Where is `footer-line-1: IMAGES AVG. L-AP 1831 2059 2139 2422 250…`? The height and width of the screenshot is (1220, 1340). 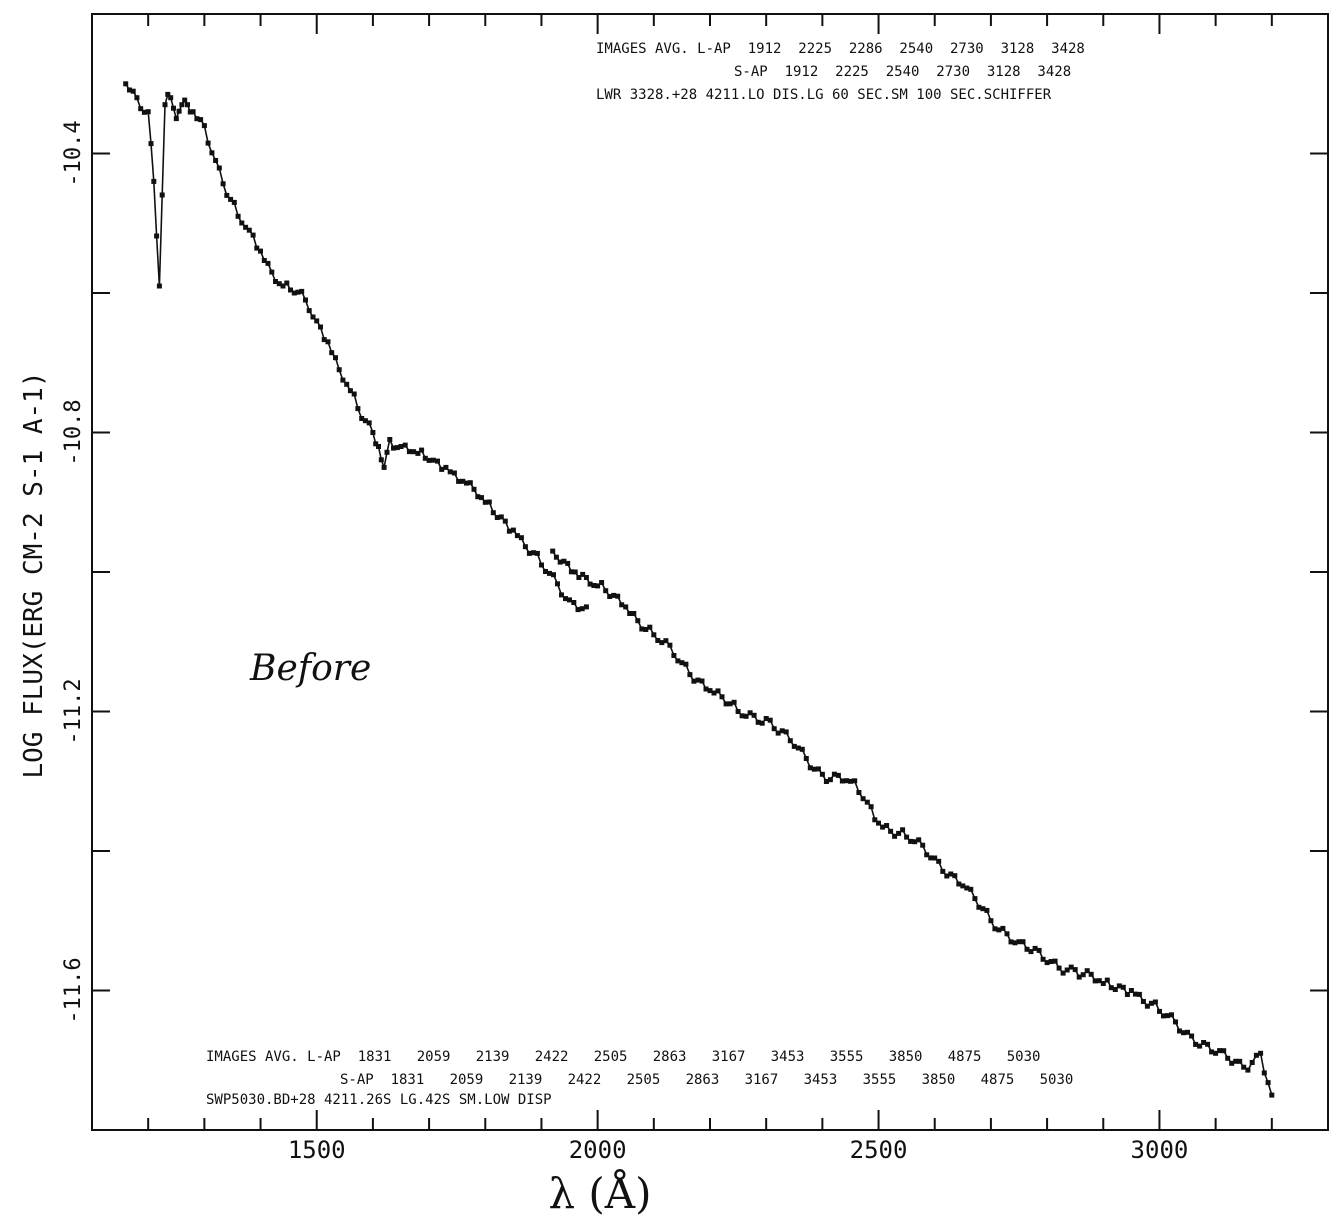 footer-line-1: IMAGES AVG. L-AP 1831 2059 2139 2422 250… is located at coordinates (623, 1057).